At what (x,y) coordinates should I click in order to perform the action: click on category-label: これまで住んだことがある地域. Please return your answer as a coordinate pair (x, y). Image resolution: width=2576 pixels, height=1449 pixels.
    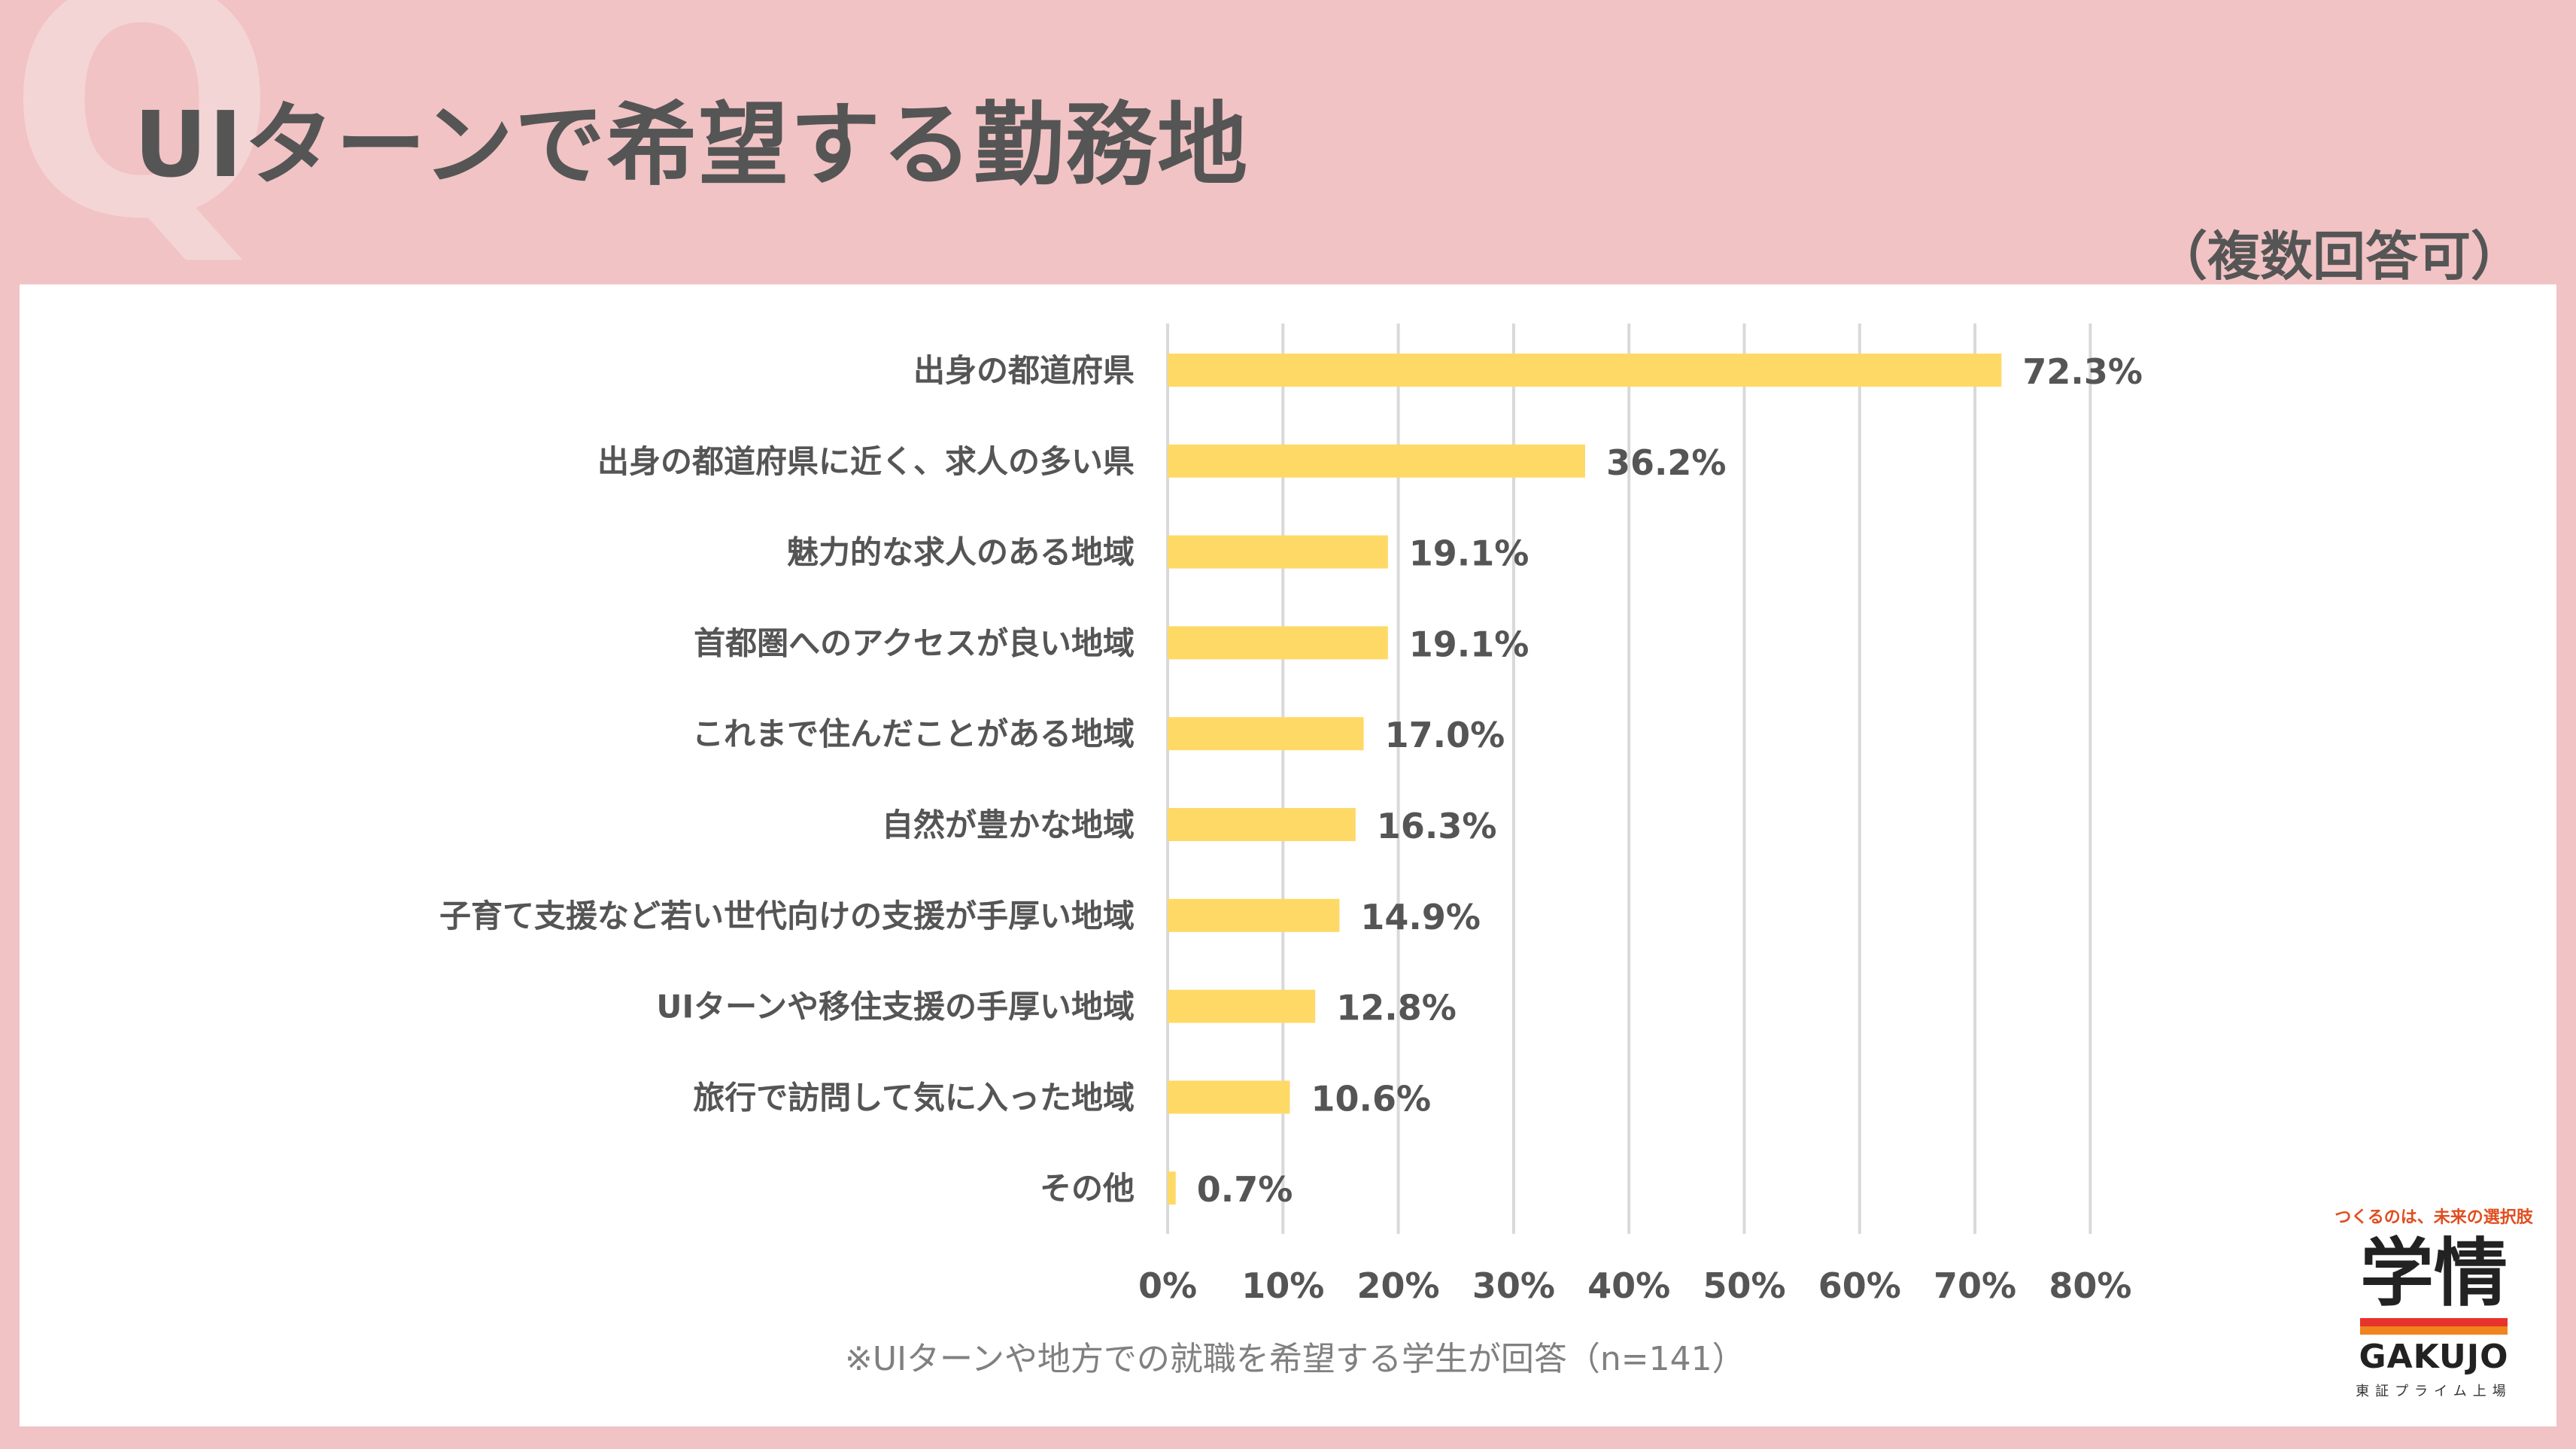
    Looking at the image, I should click on (914, 733).